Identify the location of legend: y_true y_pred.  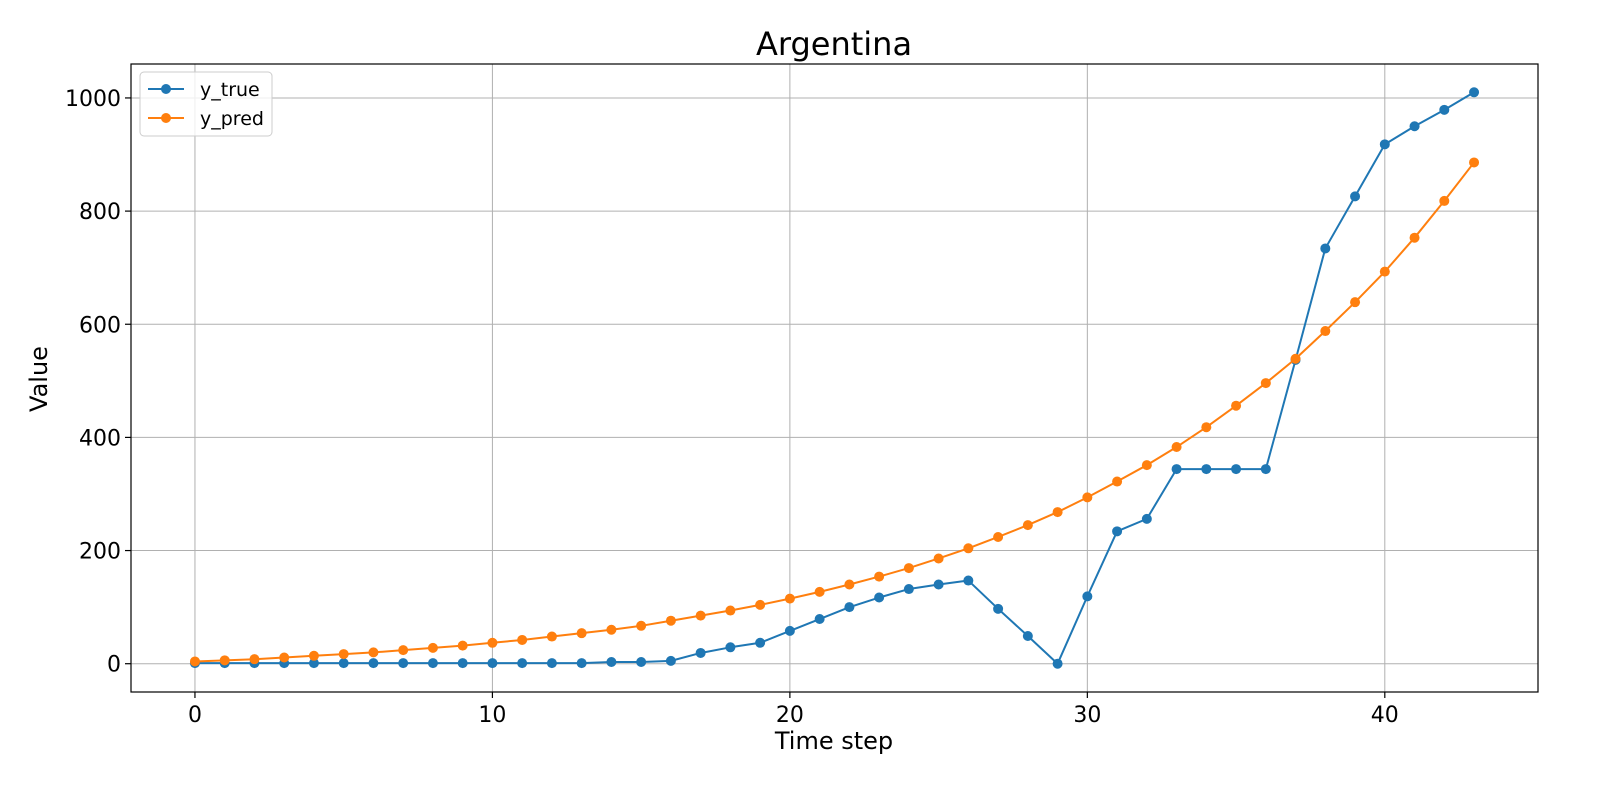
(206, 104).